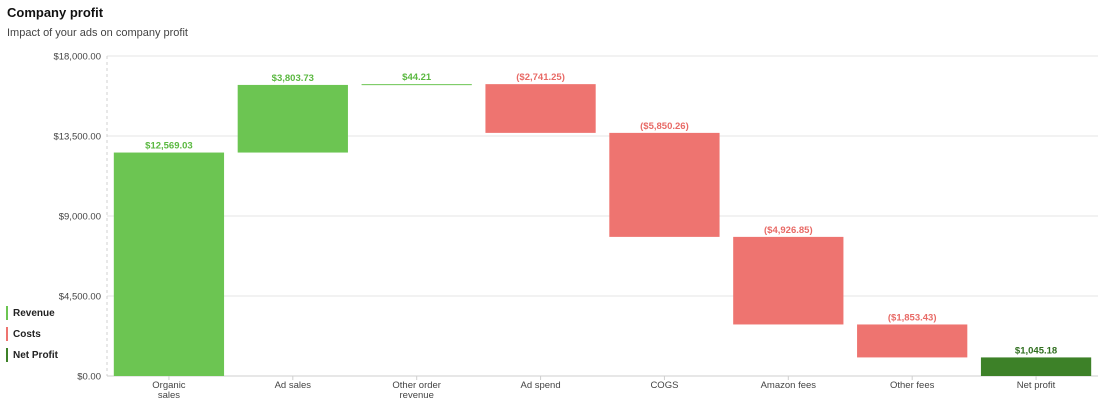  Describe the element at coordinates (80, 217) in the screenshot. I see `y-tick-label: $9,000.00` at that location.